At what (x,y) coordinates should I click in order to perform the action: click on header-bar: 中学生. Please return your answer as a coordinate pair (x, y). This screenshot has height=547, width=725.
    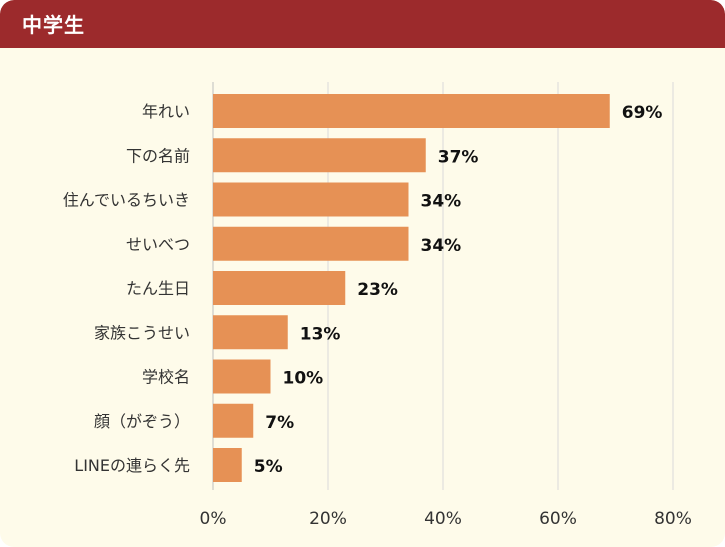
    Looking at the image, I should click on (362, 24).